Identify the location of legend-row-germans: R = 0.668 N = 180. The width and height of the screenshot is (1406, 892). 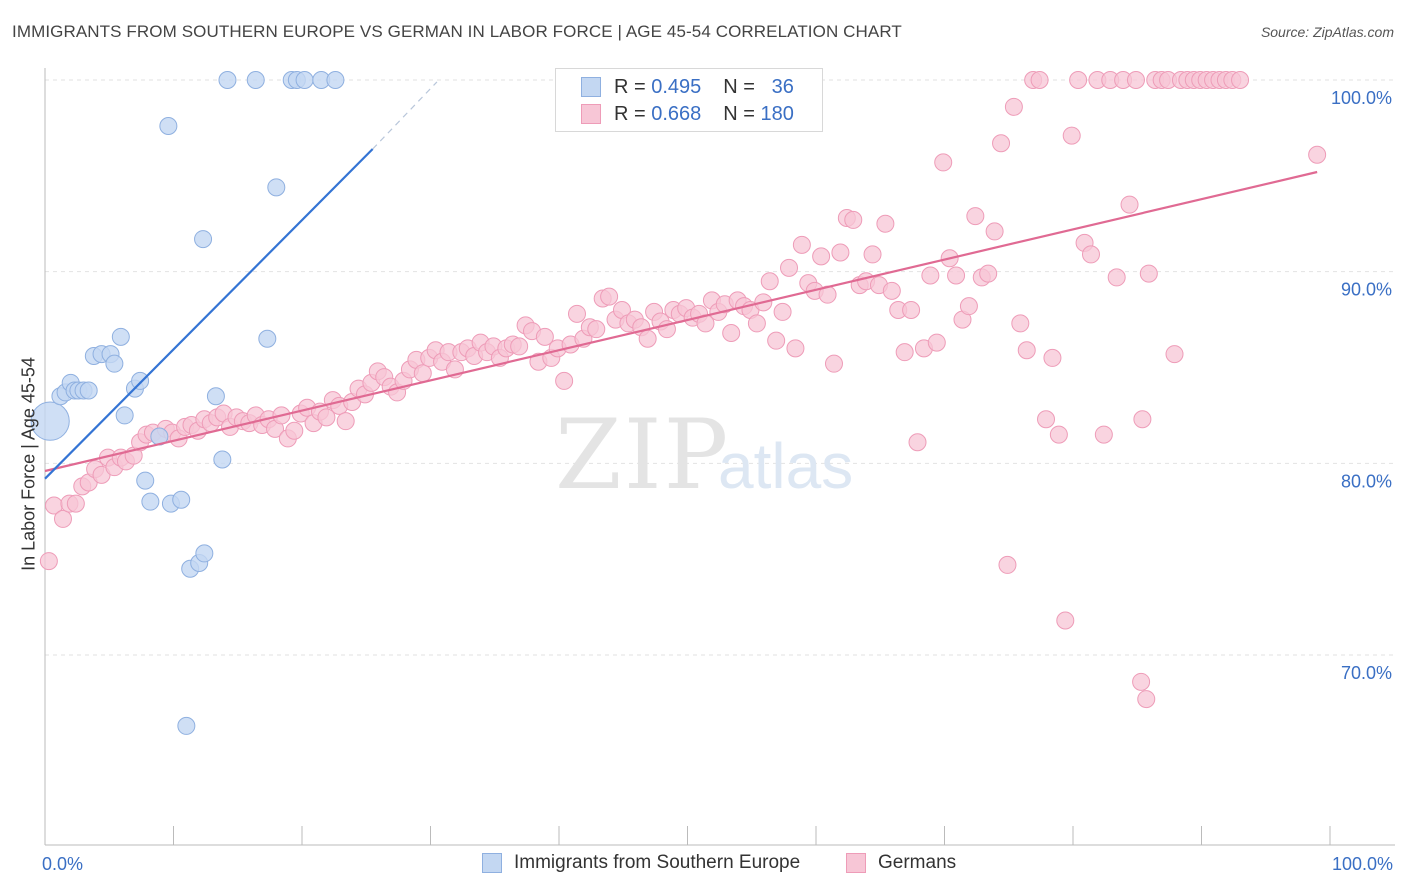
(687, 114).